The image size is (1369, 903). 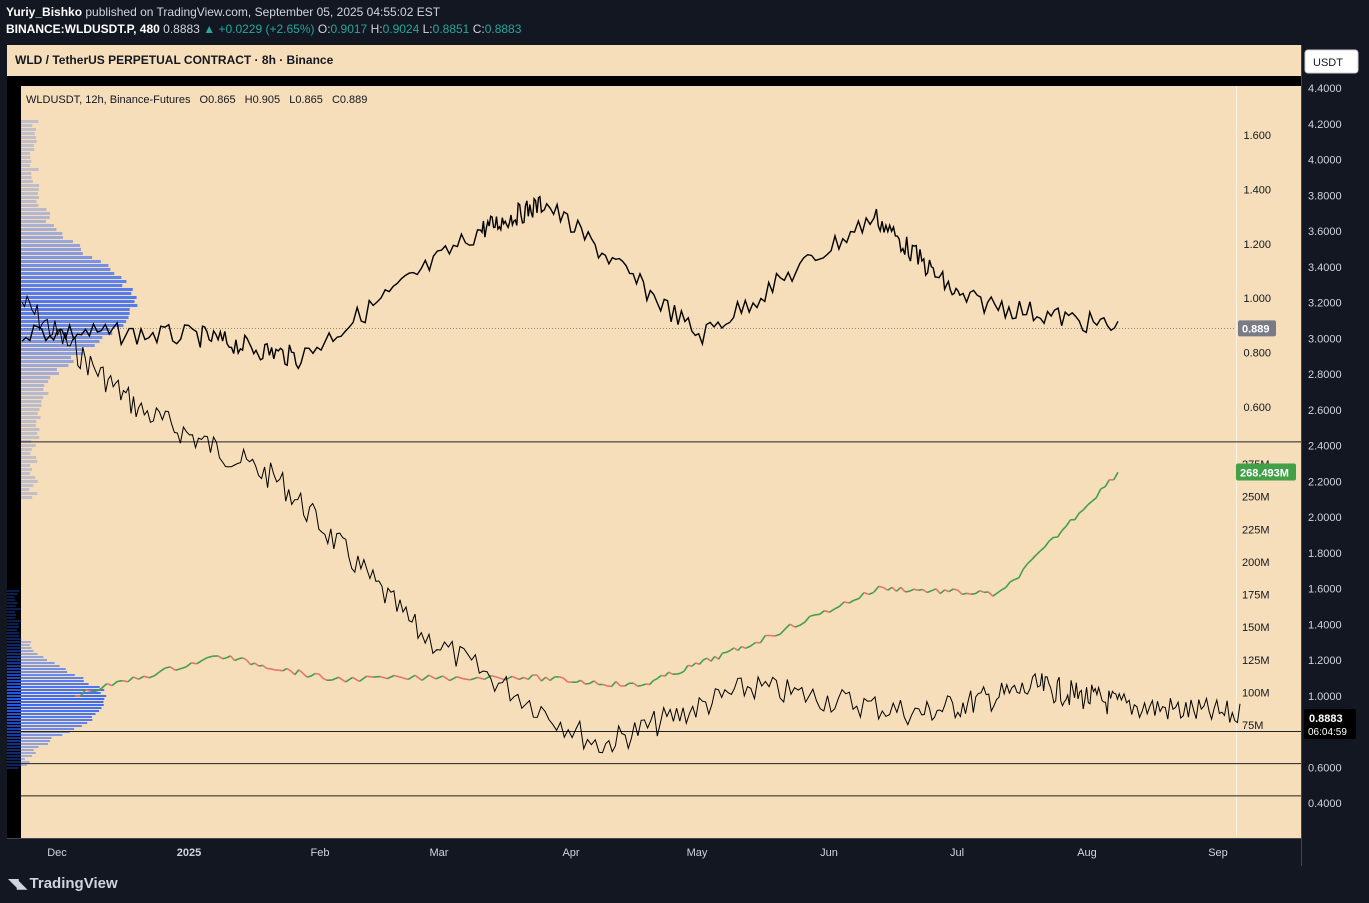 I want to click on inner-y-tick: 0.800, so click(x=1257, y=354).